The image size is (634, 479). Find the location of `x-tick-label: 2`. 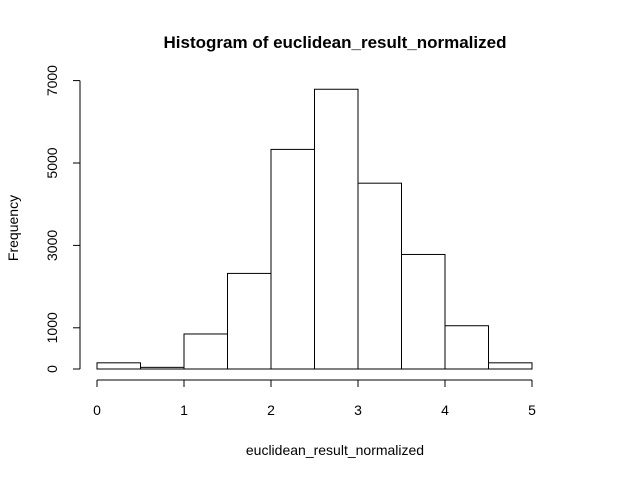

x-tick-label: 2 is located at coordinates (271, 410).